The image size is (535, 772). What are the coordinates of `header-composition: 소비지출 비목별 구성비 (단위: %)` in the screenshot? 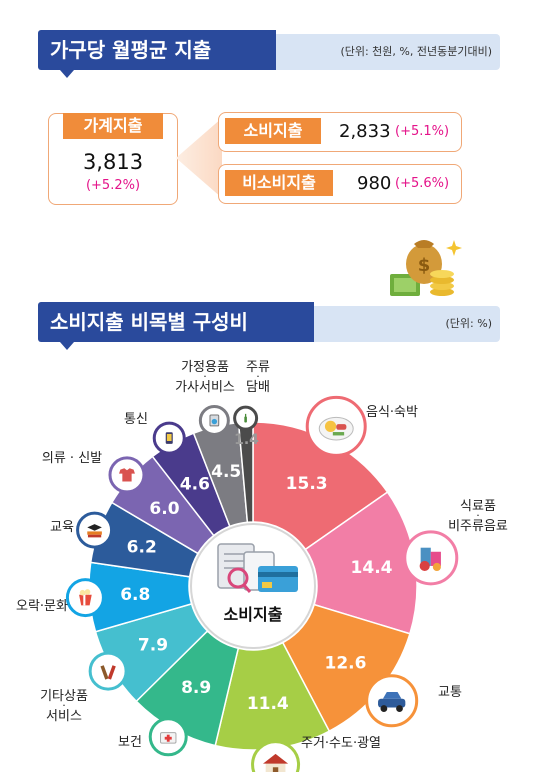 It's located at (269, 326).